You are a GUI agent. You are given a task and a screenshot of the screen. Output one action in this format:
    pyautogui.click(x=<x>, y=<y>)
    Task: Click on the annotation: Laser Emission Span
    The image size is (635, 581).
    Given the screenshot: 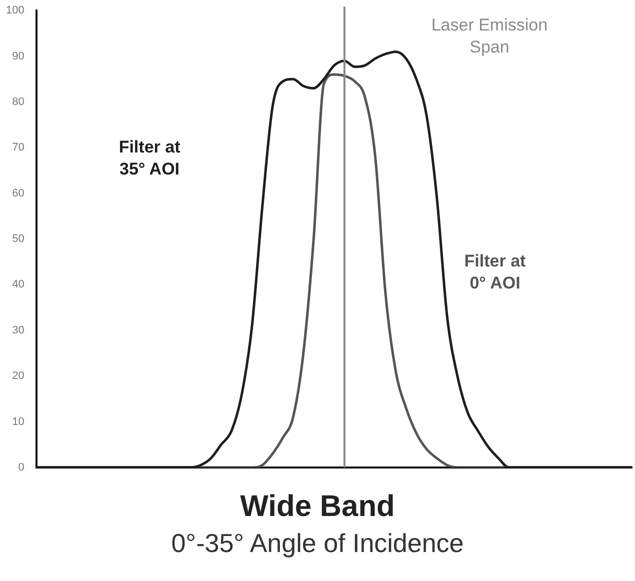 What is the action you would take?
    pyautogui.click(x=489, y=35)
    